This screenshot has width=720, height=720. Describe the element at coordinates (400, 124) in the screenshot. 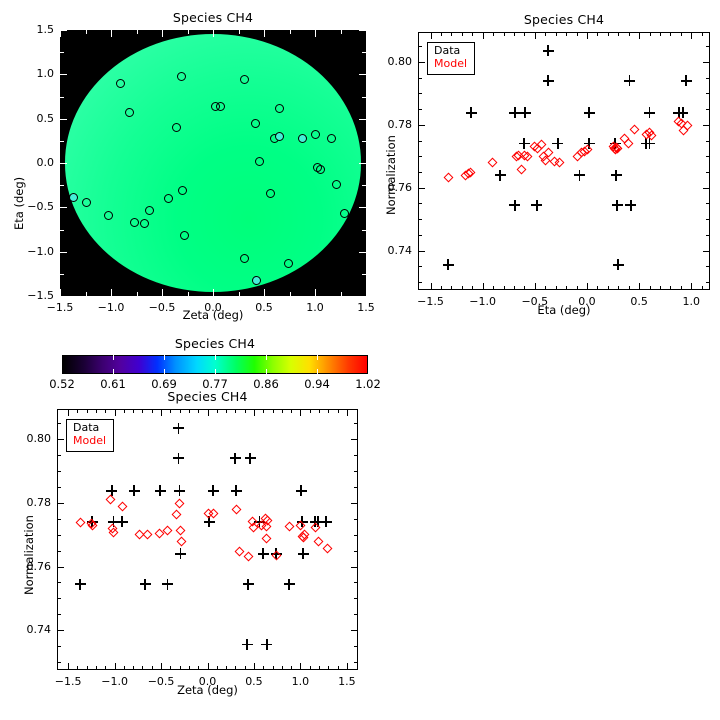

I see `eta-scatter-ytick-label: 0.78` at that location.